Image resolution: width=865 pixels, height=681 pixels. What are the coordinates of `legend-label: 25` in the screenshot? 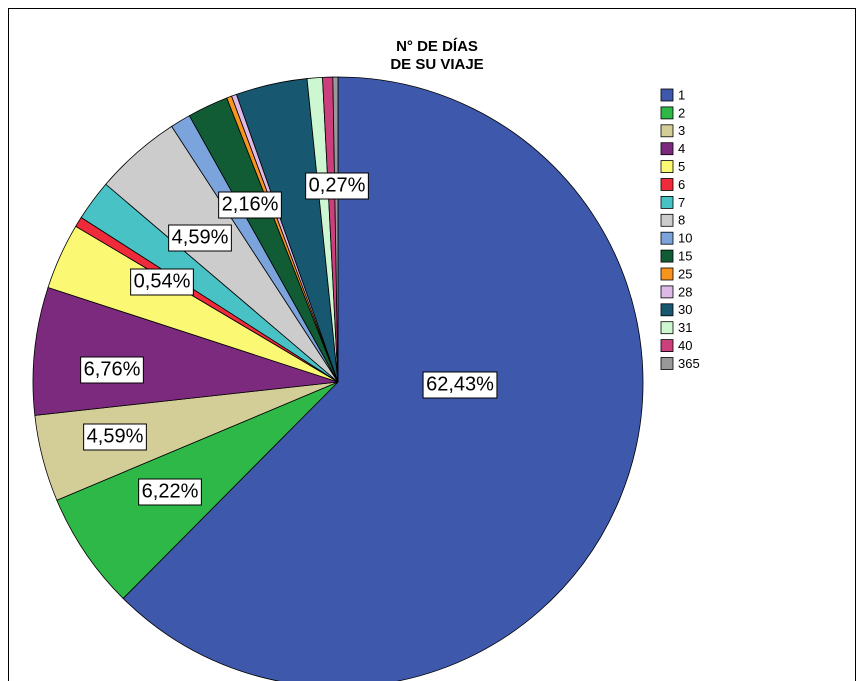 It's located at (685, 273).